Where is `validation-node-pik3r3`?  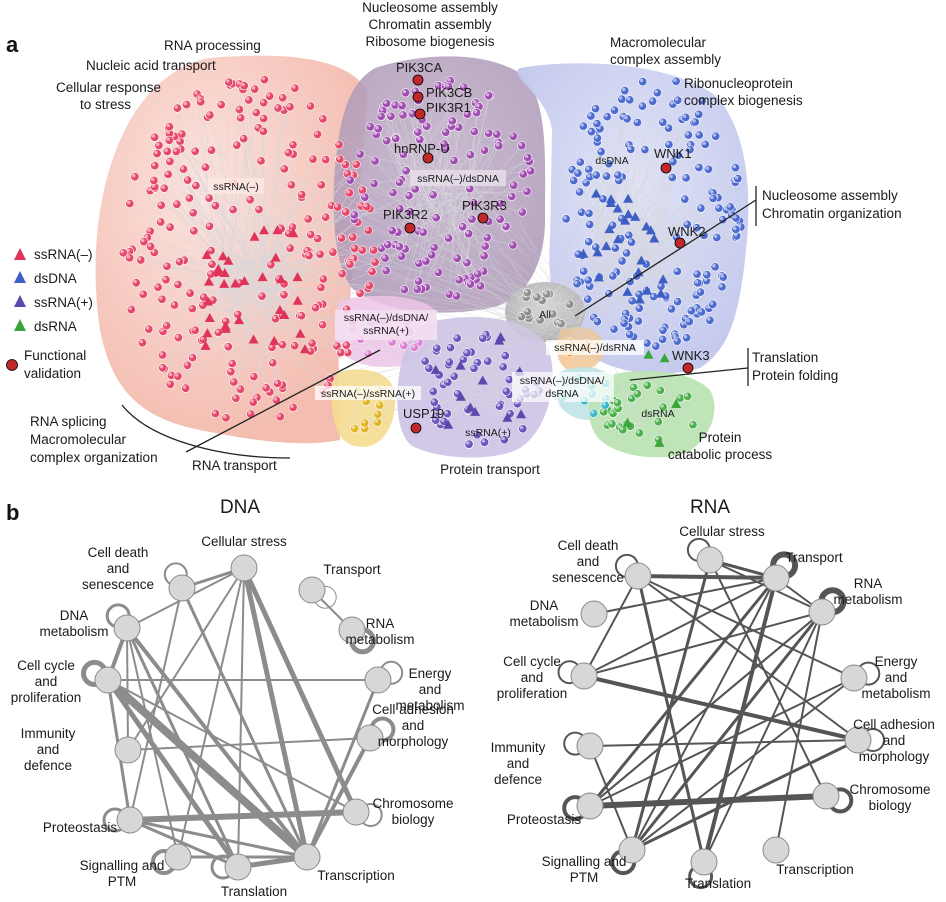
validation-node-pik3r3 is located at coordinates (483, 218).